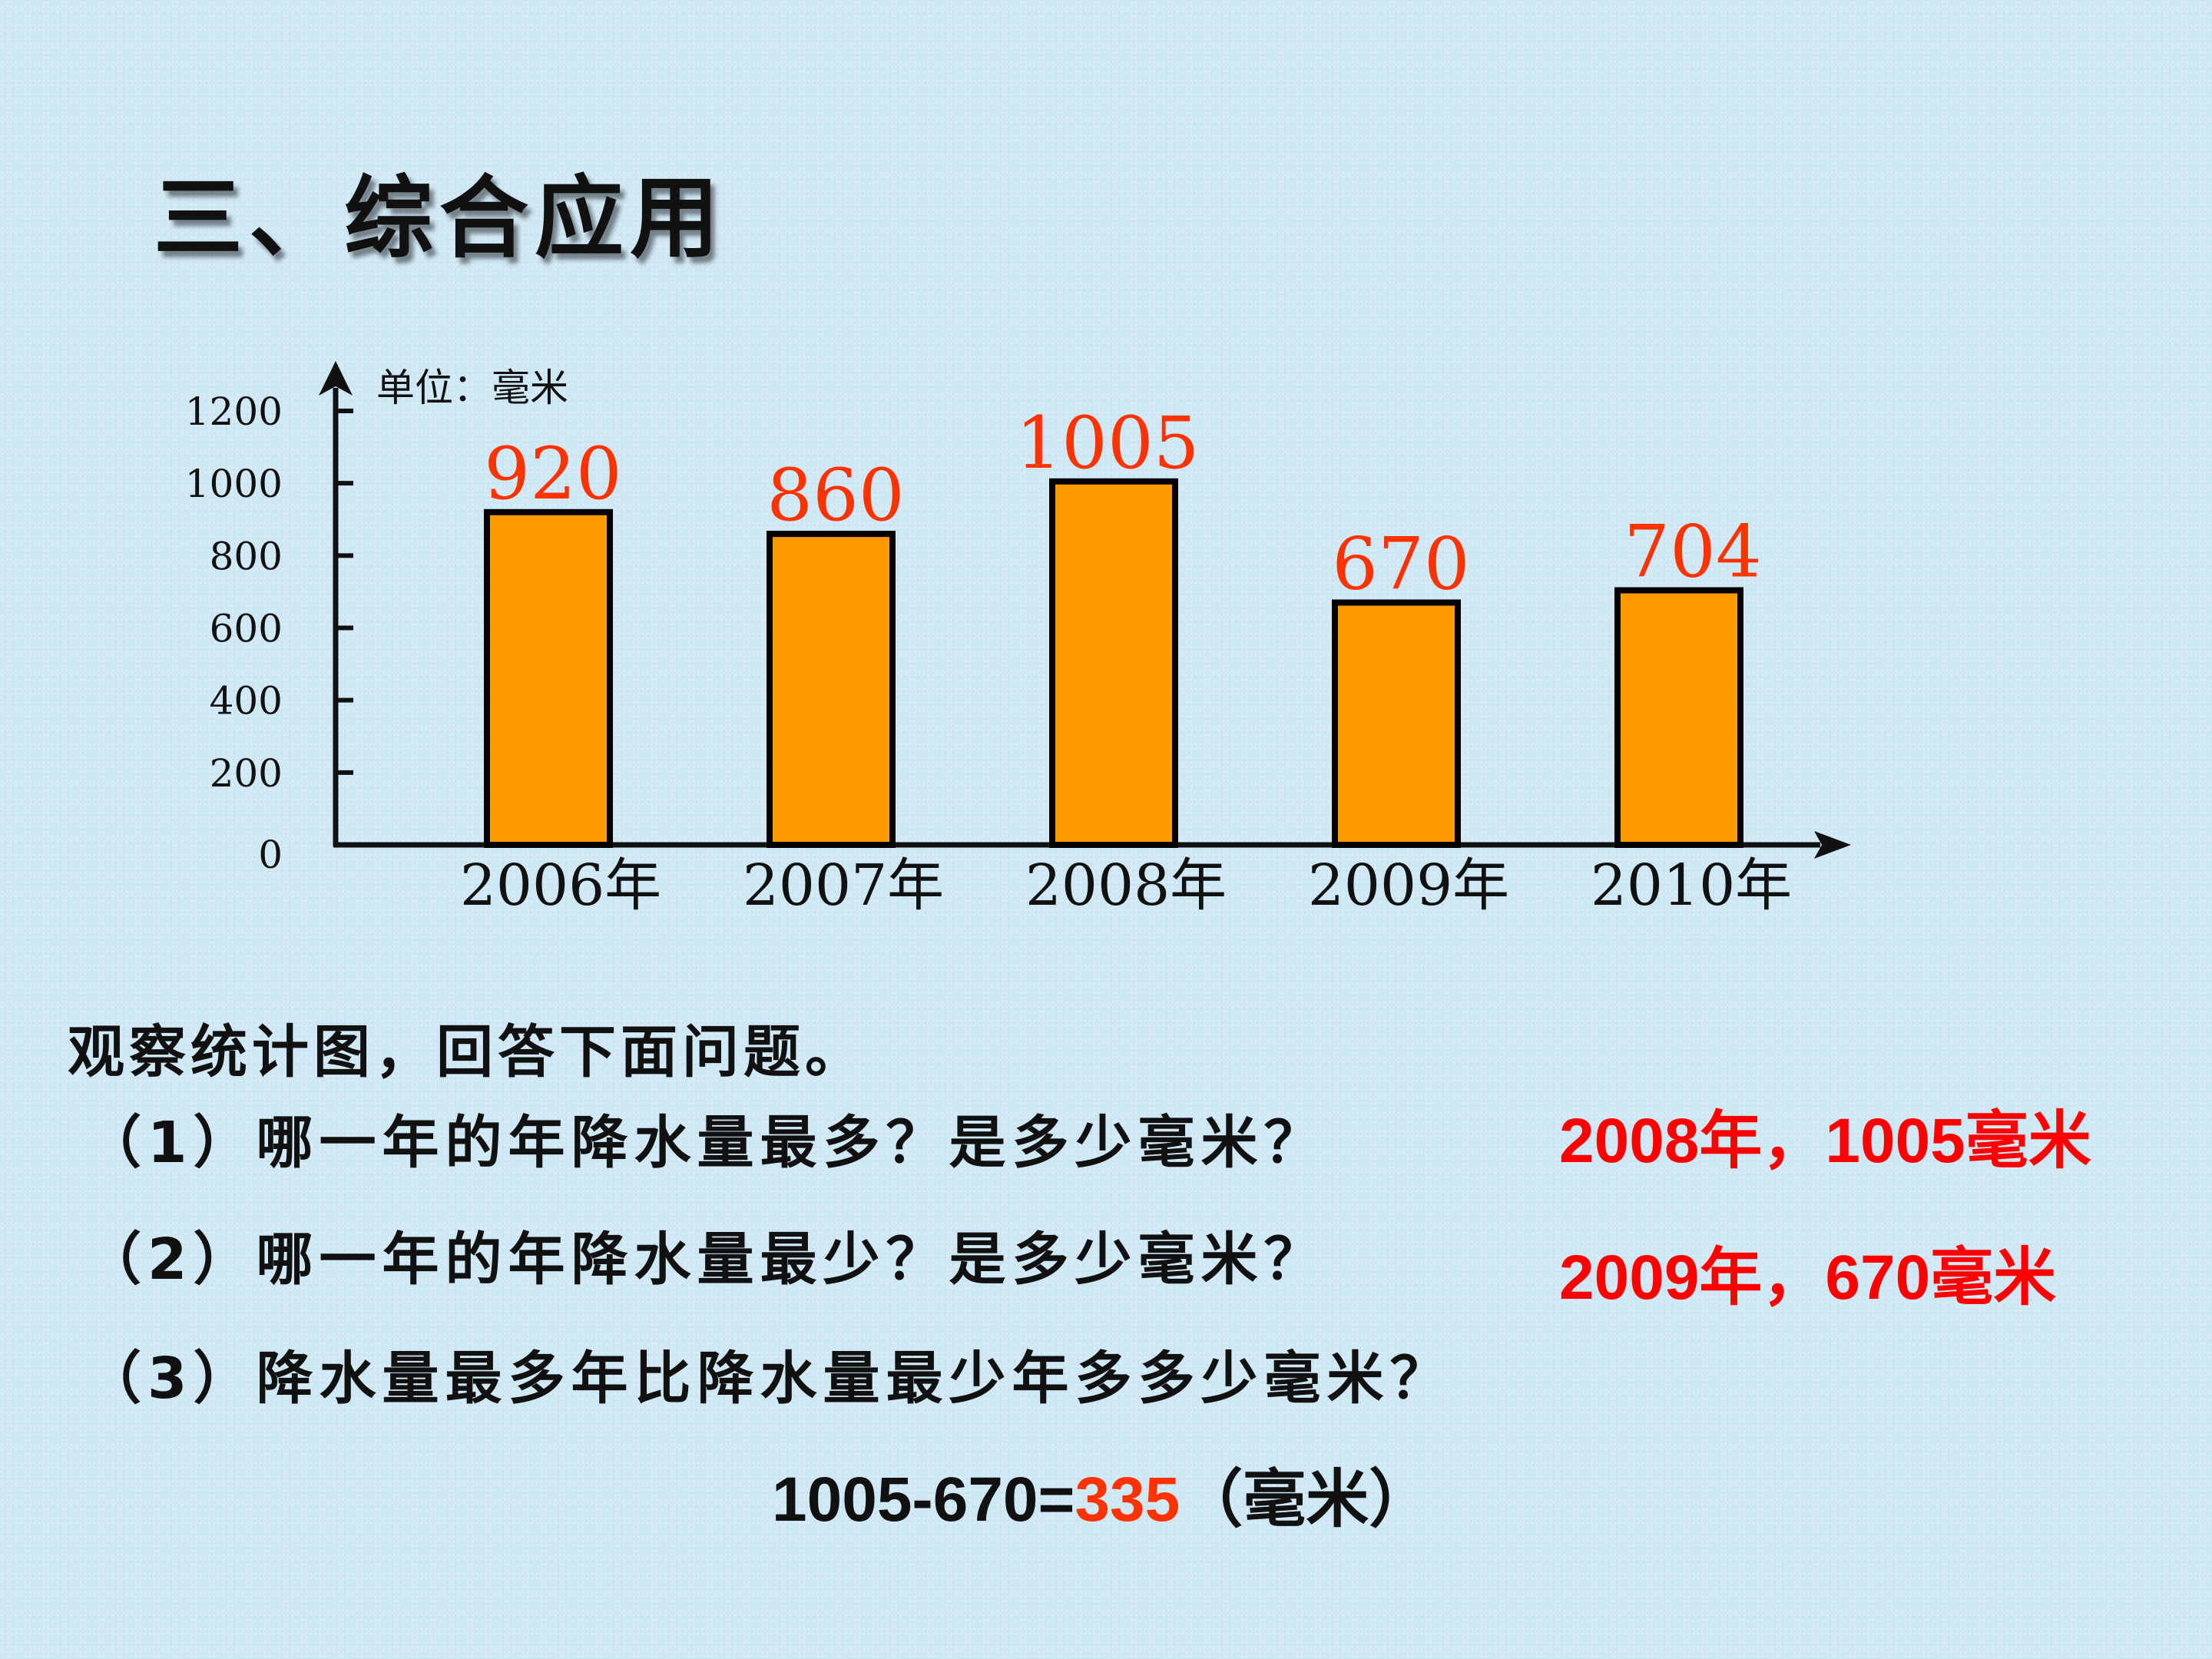 This screenshot has width=2212, height=1659. Describe the element at coordinates (553, 474) in the screenshot. I see `bar-value-label: 920` at that location.